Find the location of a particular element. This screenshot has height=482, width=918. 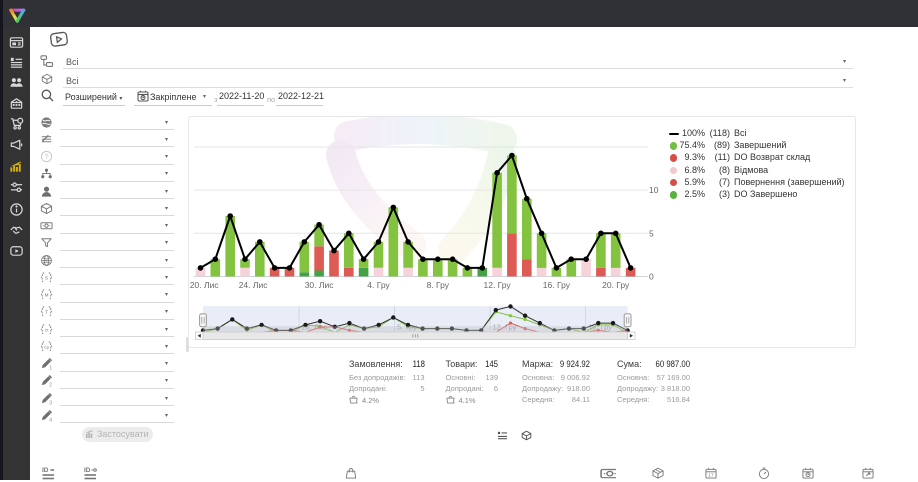

svg-text: Ct is located at coordinates (46, 329).